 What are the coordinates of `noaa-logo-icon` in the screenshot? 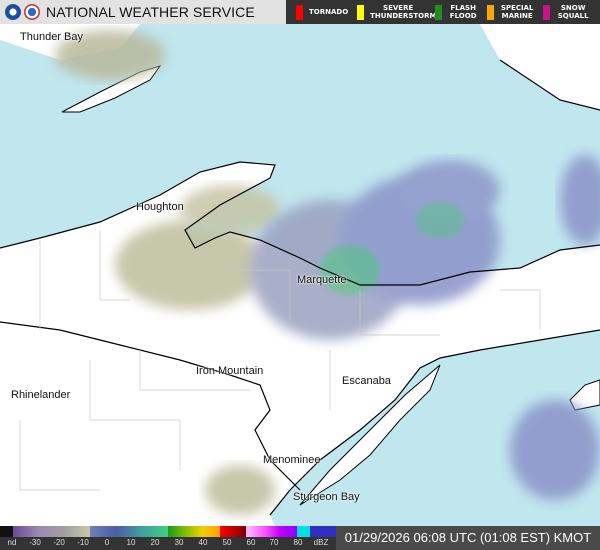 It's located at (13, 12).